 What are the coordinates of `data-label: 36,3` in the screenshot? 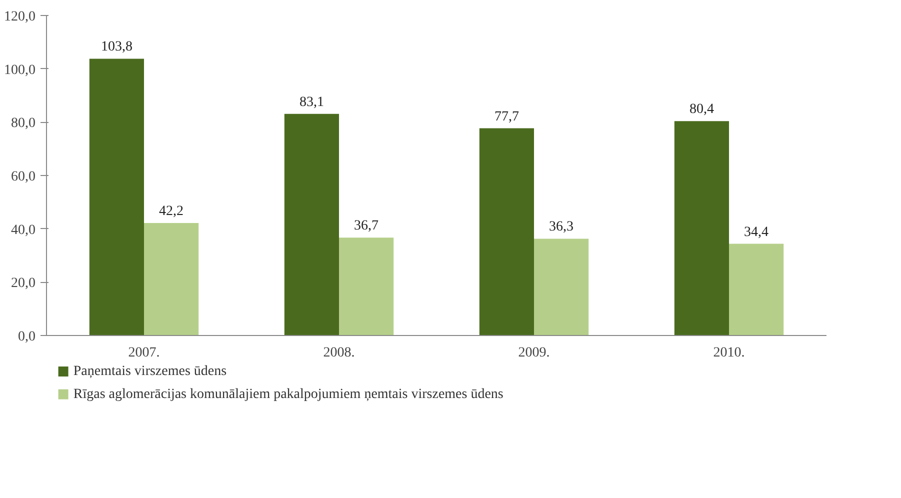 It's located at (561, 227).